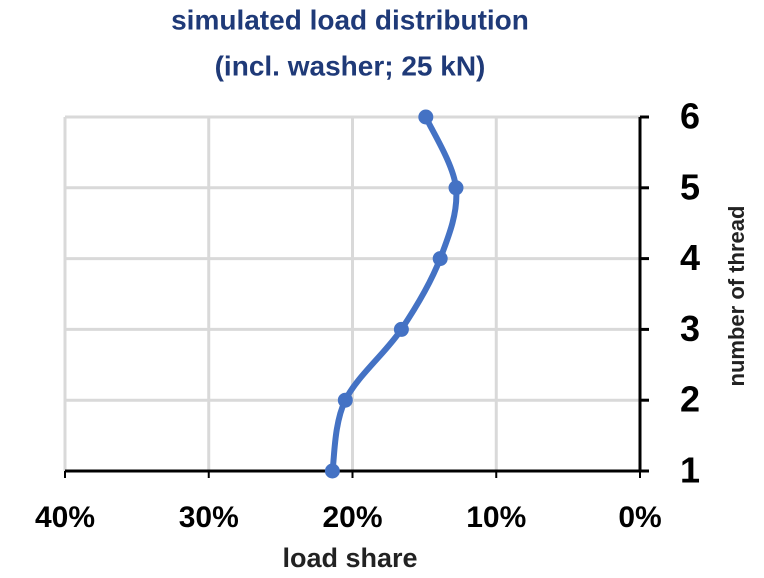  Describe the element at coordinates (690, 470) in the screenshot. I see `y-tick-label: 1` at that location.